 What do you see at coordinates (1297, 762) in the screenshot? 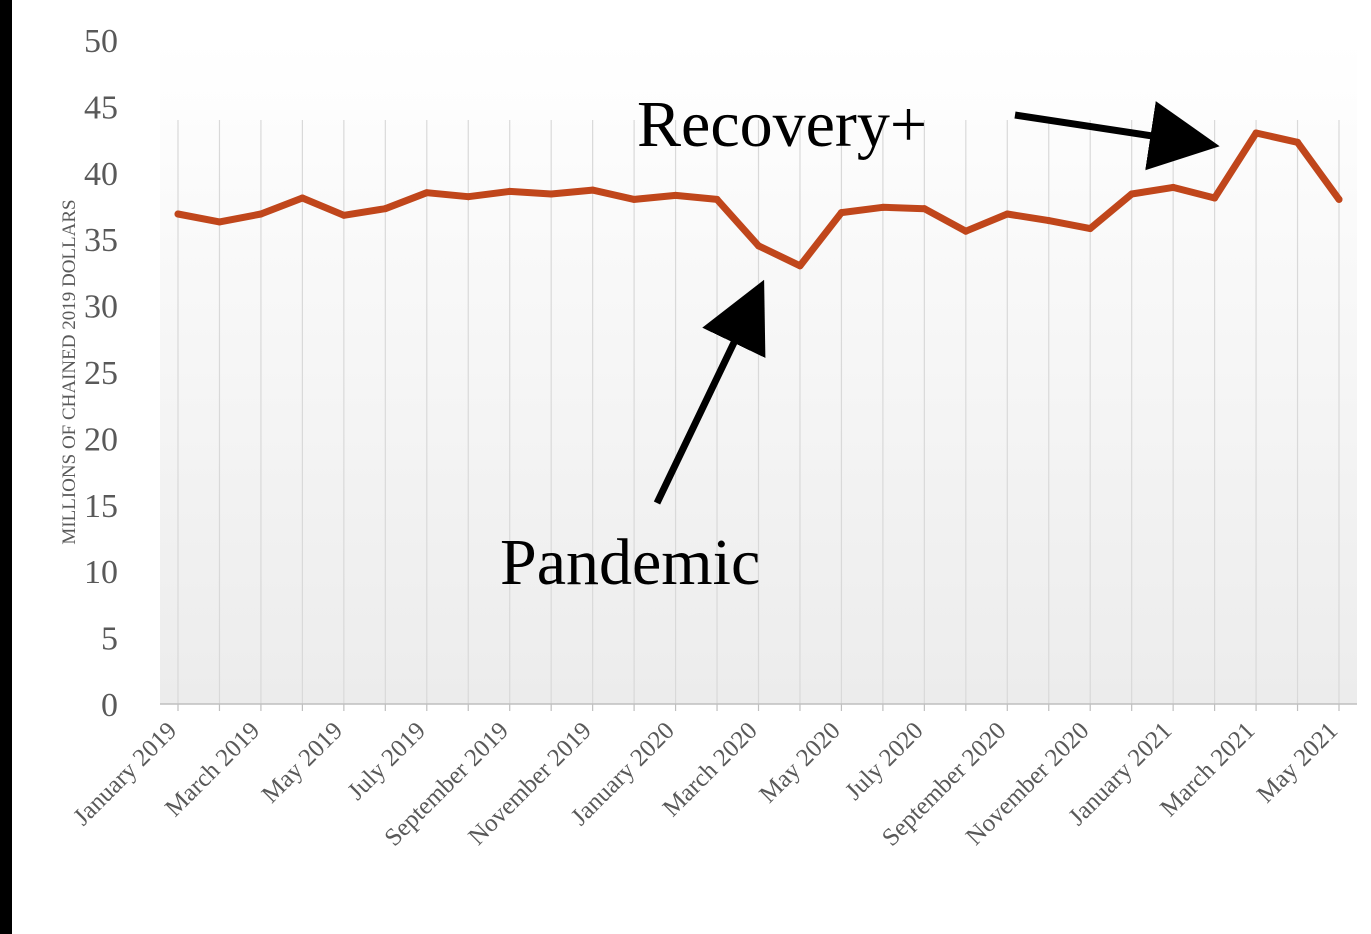
I see `x-tick-label: May 2021` at bounding box center [1297, 762].